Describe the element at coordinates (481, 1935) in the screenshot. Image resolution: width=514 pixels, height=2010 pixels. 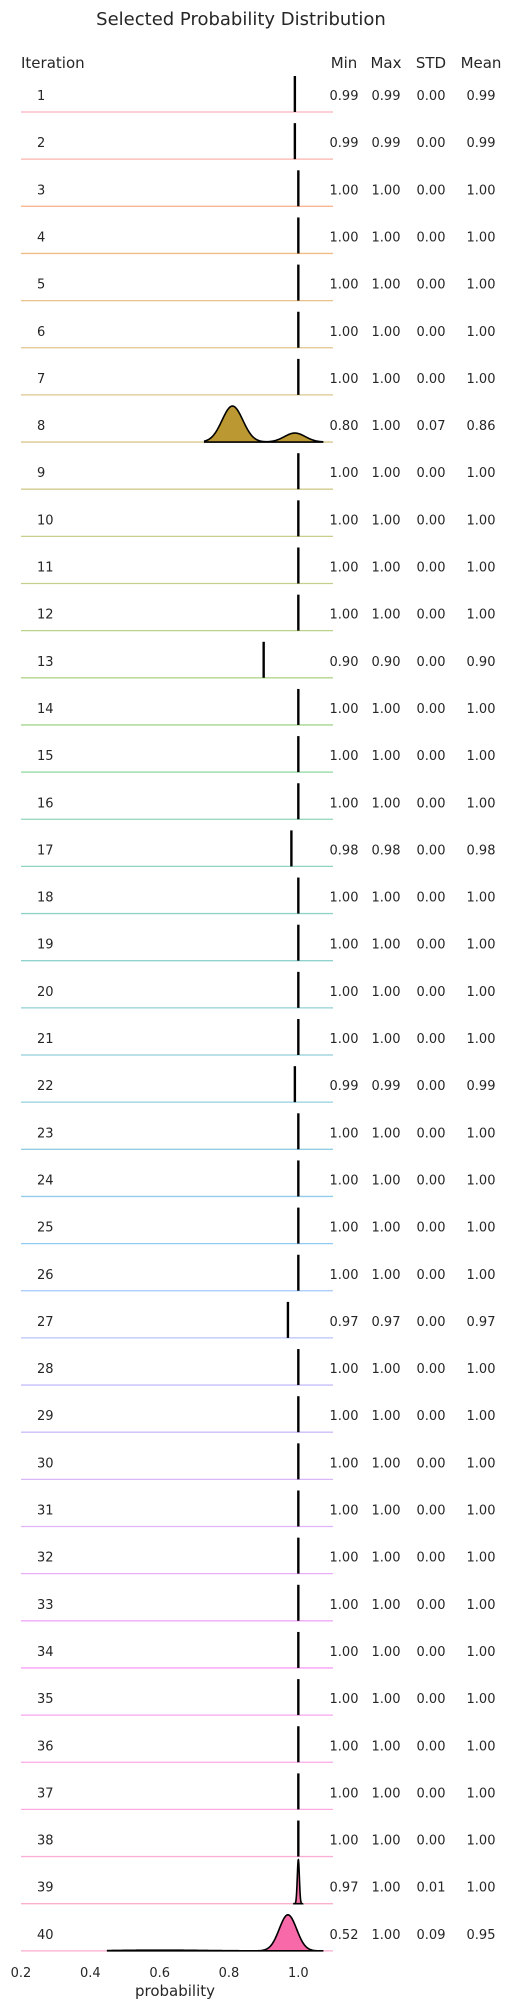
I see `stat-mean: 0.95` at that location.